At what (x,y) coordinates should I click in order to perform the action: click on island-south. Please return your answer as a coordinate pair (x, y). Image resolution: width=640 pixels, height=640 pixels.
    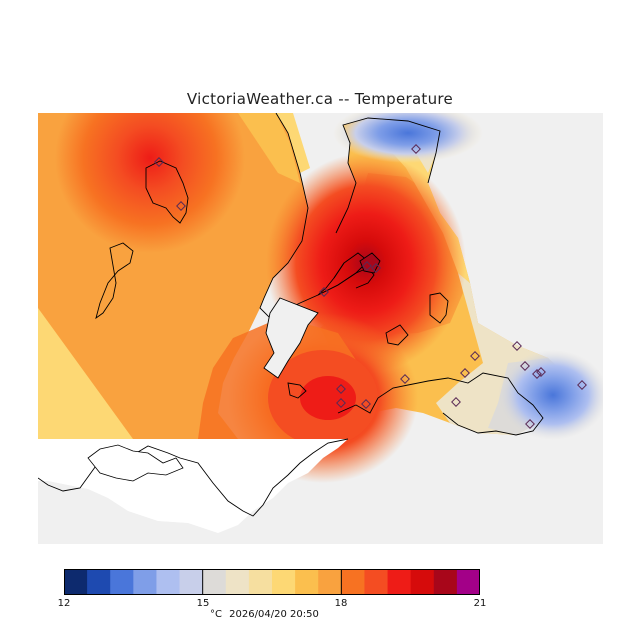
    Looking at the image, I should click on (297, 390).